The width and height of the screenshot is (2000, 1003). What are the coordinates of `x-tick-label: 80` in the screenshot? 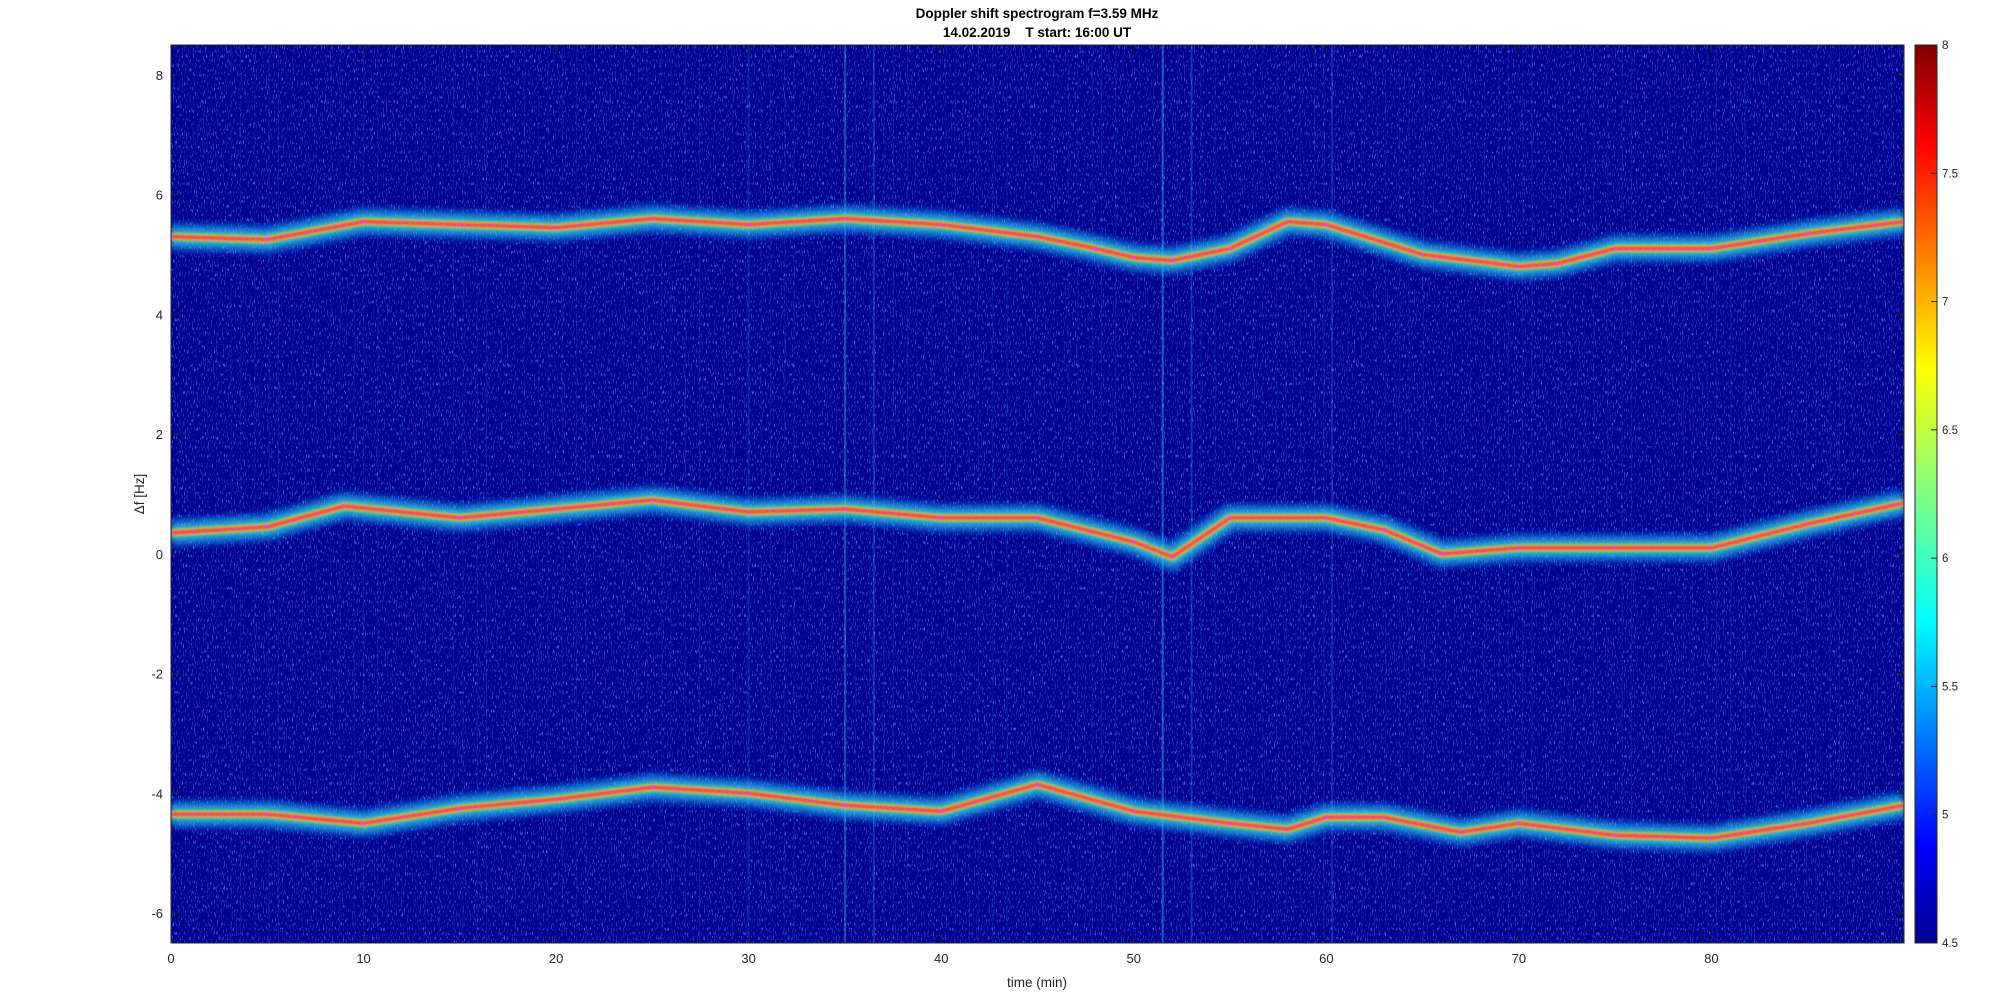 It's located at (1711, 958).